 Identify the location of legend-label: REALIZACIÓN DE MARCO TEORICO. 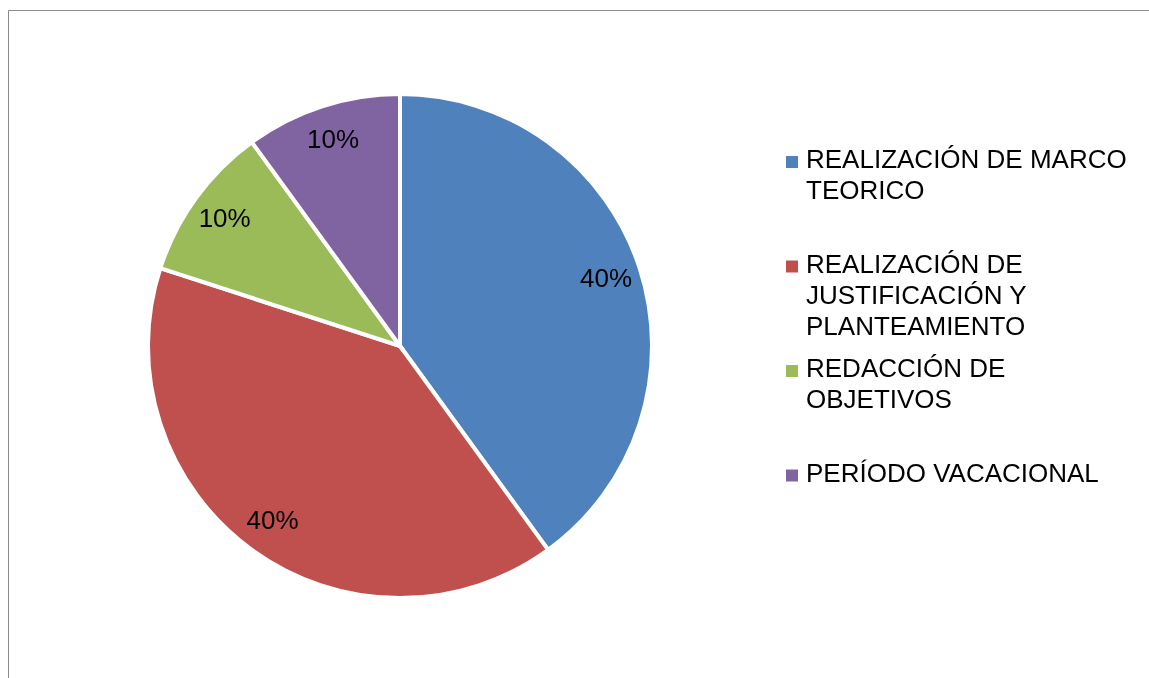
(966, 174).